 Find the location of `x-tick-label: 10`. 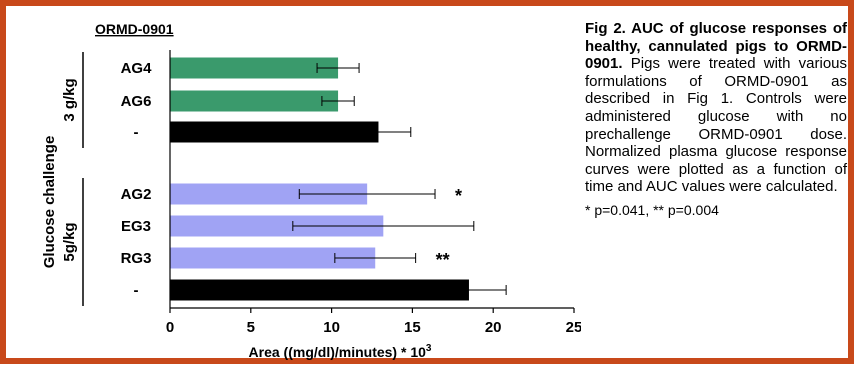

x-tick-label: 10 is located at coordinates (331, 327).